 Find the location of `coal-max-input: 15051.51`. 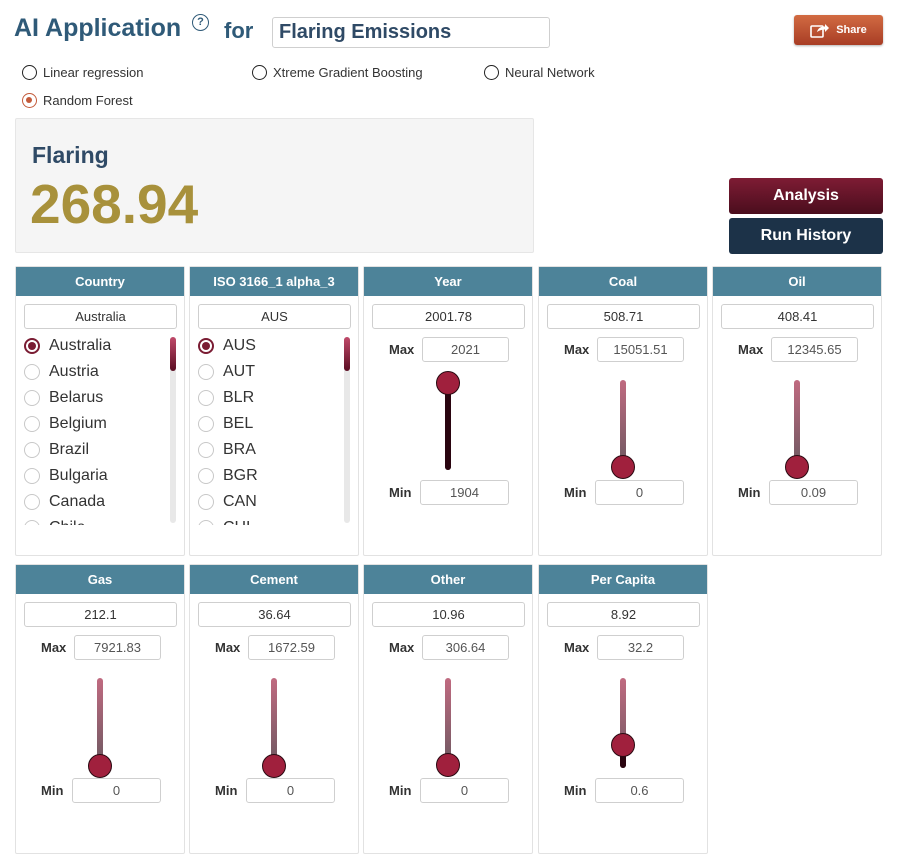

coal-max-input: 15051.51 is located at coordinates (640, 349).